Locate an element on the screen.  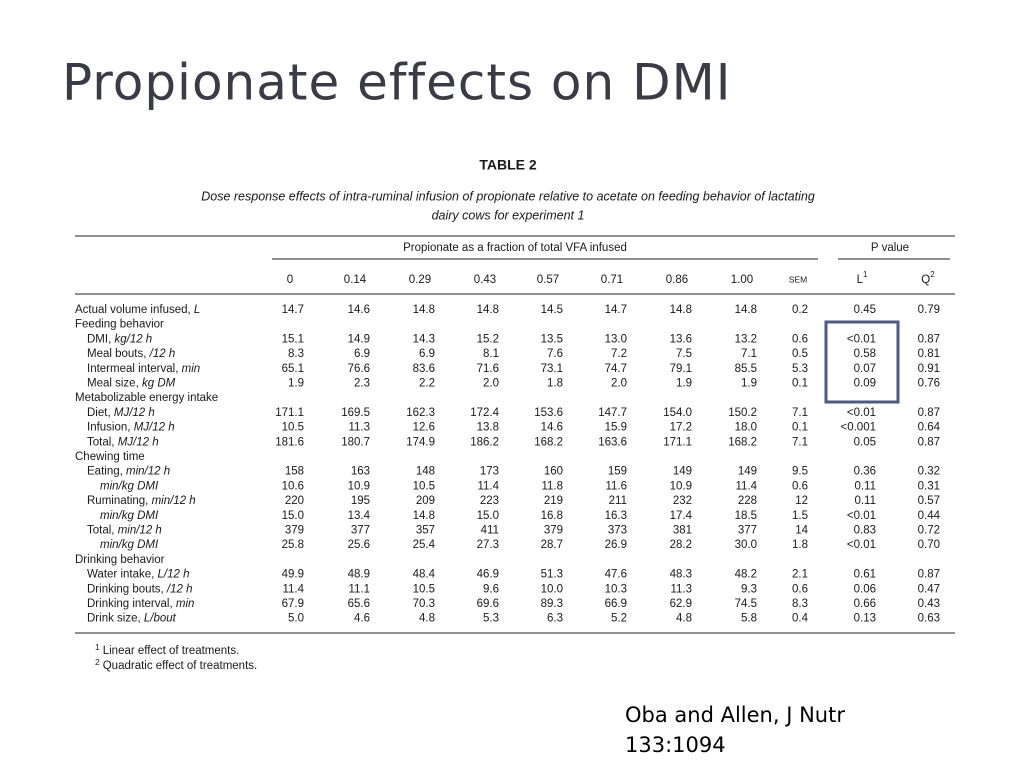
cell: 7.2 is located at coordinates (619, 354).